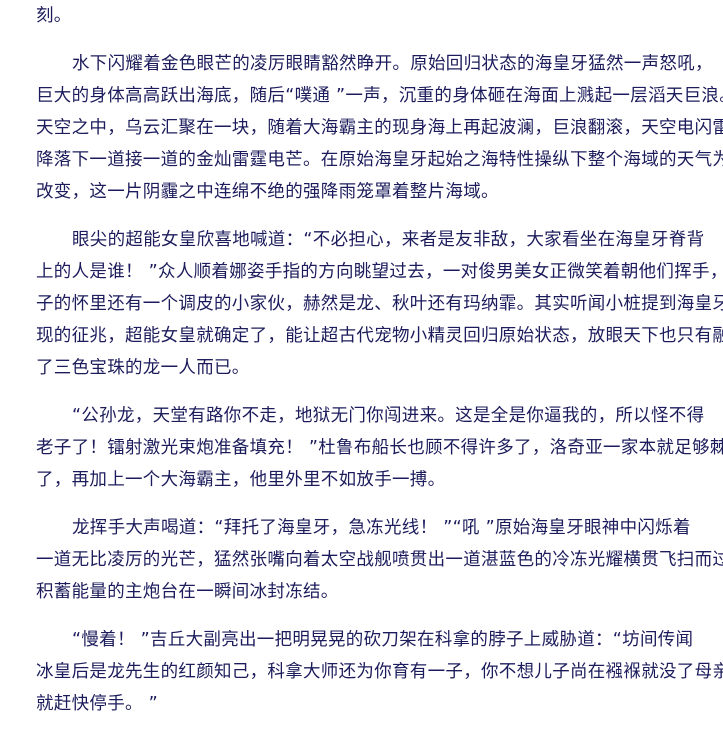 The height and width of the screenshot is (736, 723). I want to click on text-line: 水下闪耀着金色眼芒的凌厉眼睛豁然睁开。原始回归状态的海皇牙猛然一声怒吼，, so click(392, 64).